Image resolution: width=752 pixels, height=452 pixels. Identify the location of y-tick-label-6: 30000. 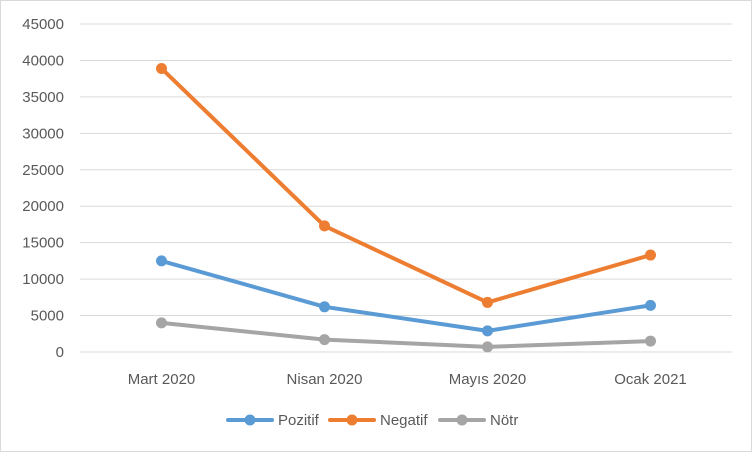
(43, 133).